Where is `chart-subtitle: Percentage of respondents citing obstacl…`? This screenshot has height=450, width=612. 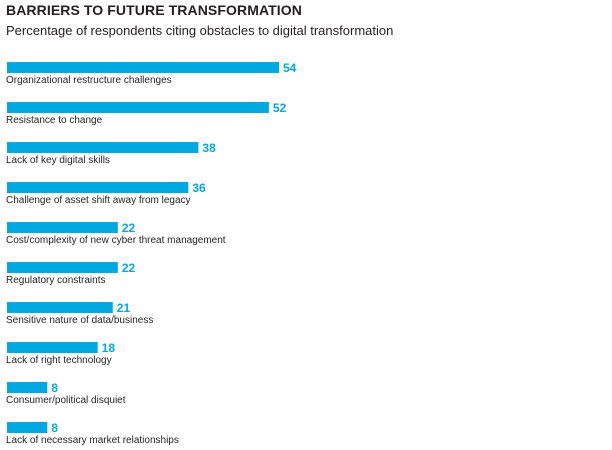
chart-subtitle: Percentage of respondents citing obstacl… is located at coordinates (200, 30).